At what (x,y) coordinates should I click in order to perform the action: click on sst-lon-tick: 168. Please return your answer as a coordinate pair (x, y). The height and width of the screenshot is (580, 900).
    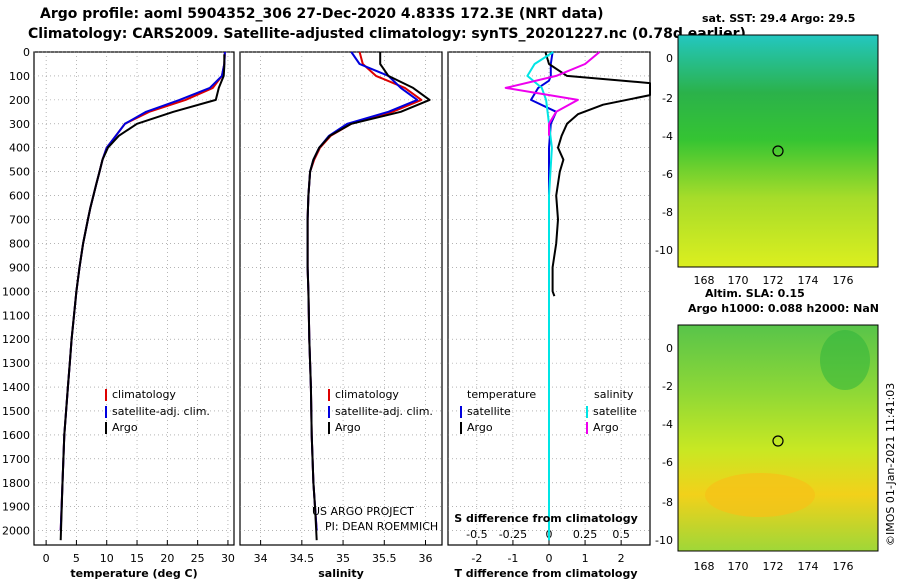
    Looking at the image, I should click on (704, 280).